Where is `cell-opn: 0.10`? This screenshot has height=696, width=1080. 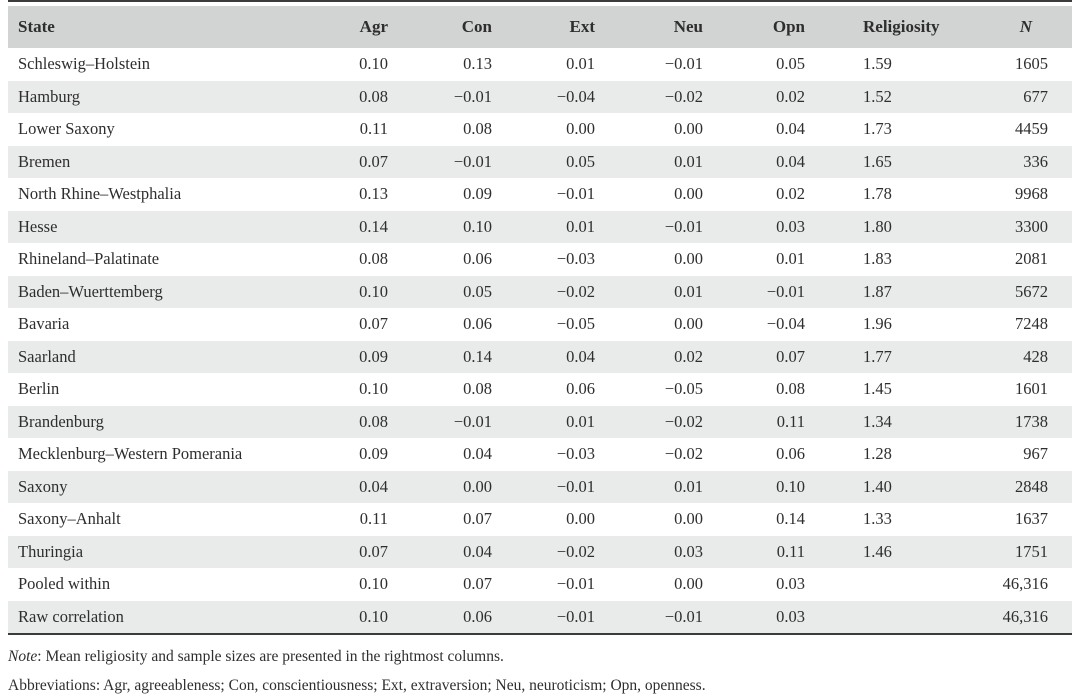
cell-opn: 0.10 is located at coordinates (790, 486).